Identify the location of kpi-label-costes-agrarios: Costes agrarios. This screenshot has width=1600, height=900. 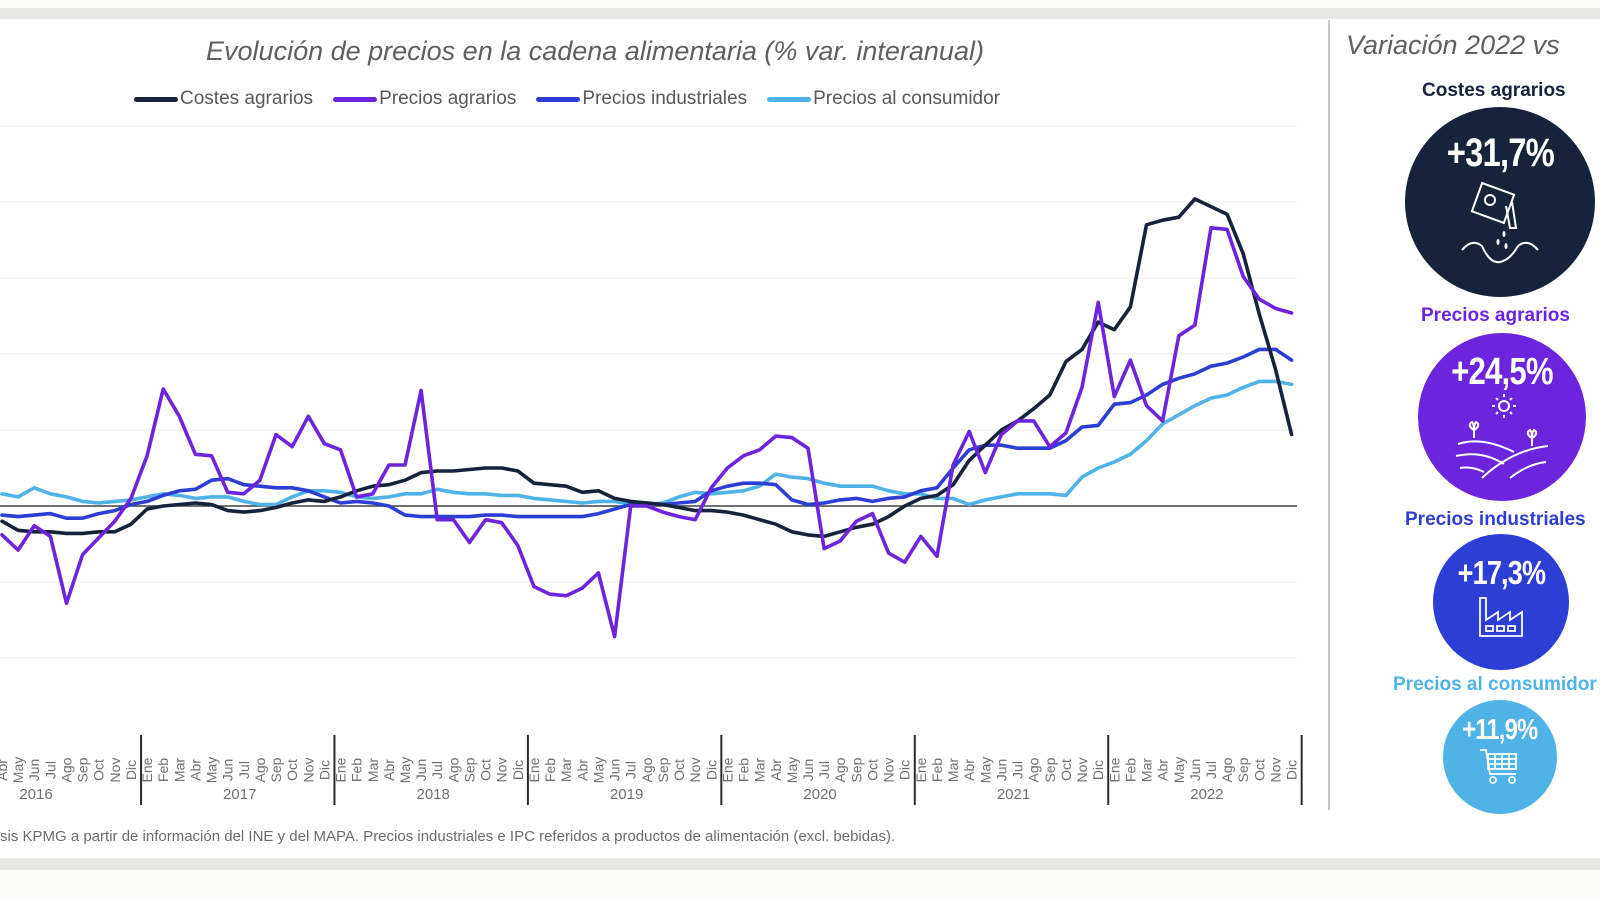
(1494, 90).